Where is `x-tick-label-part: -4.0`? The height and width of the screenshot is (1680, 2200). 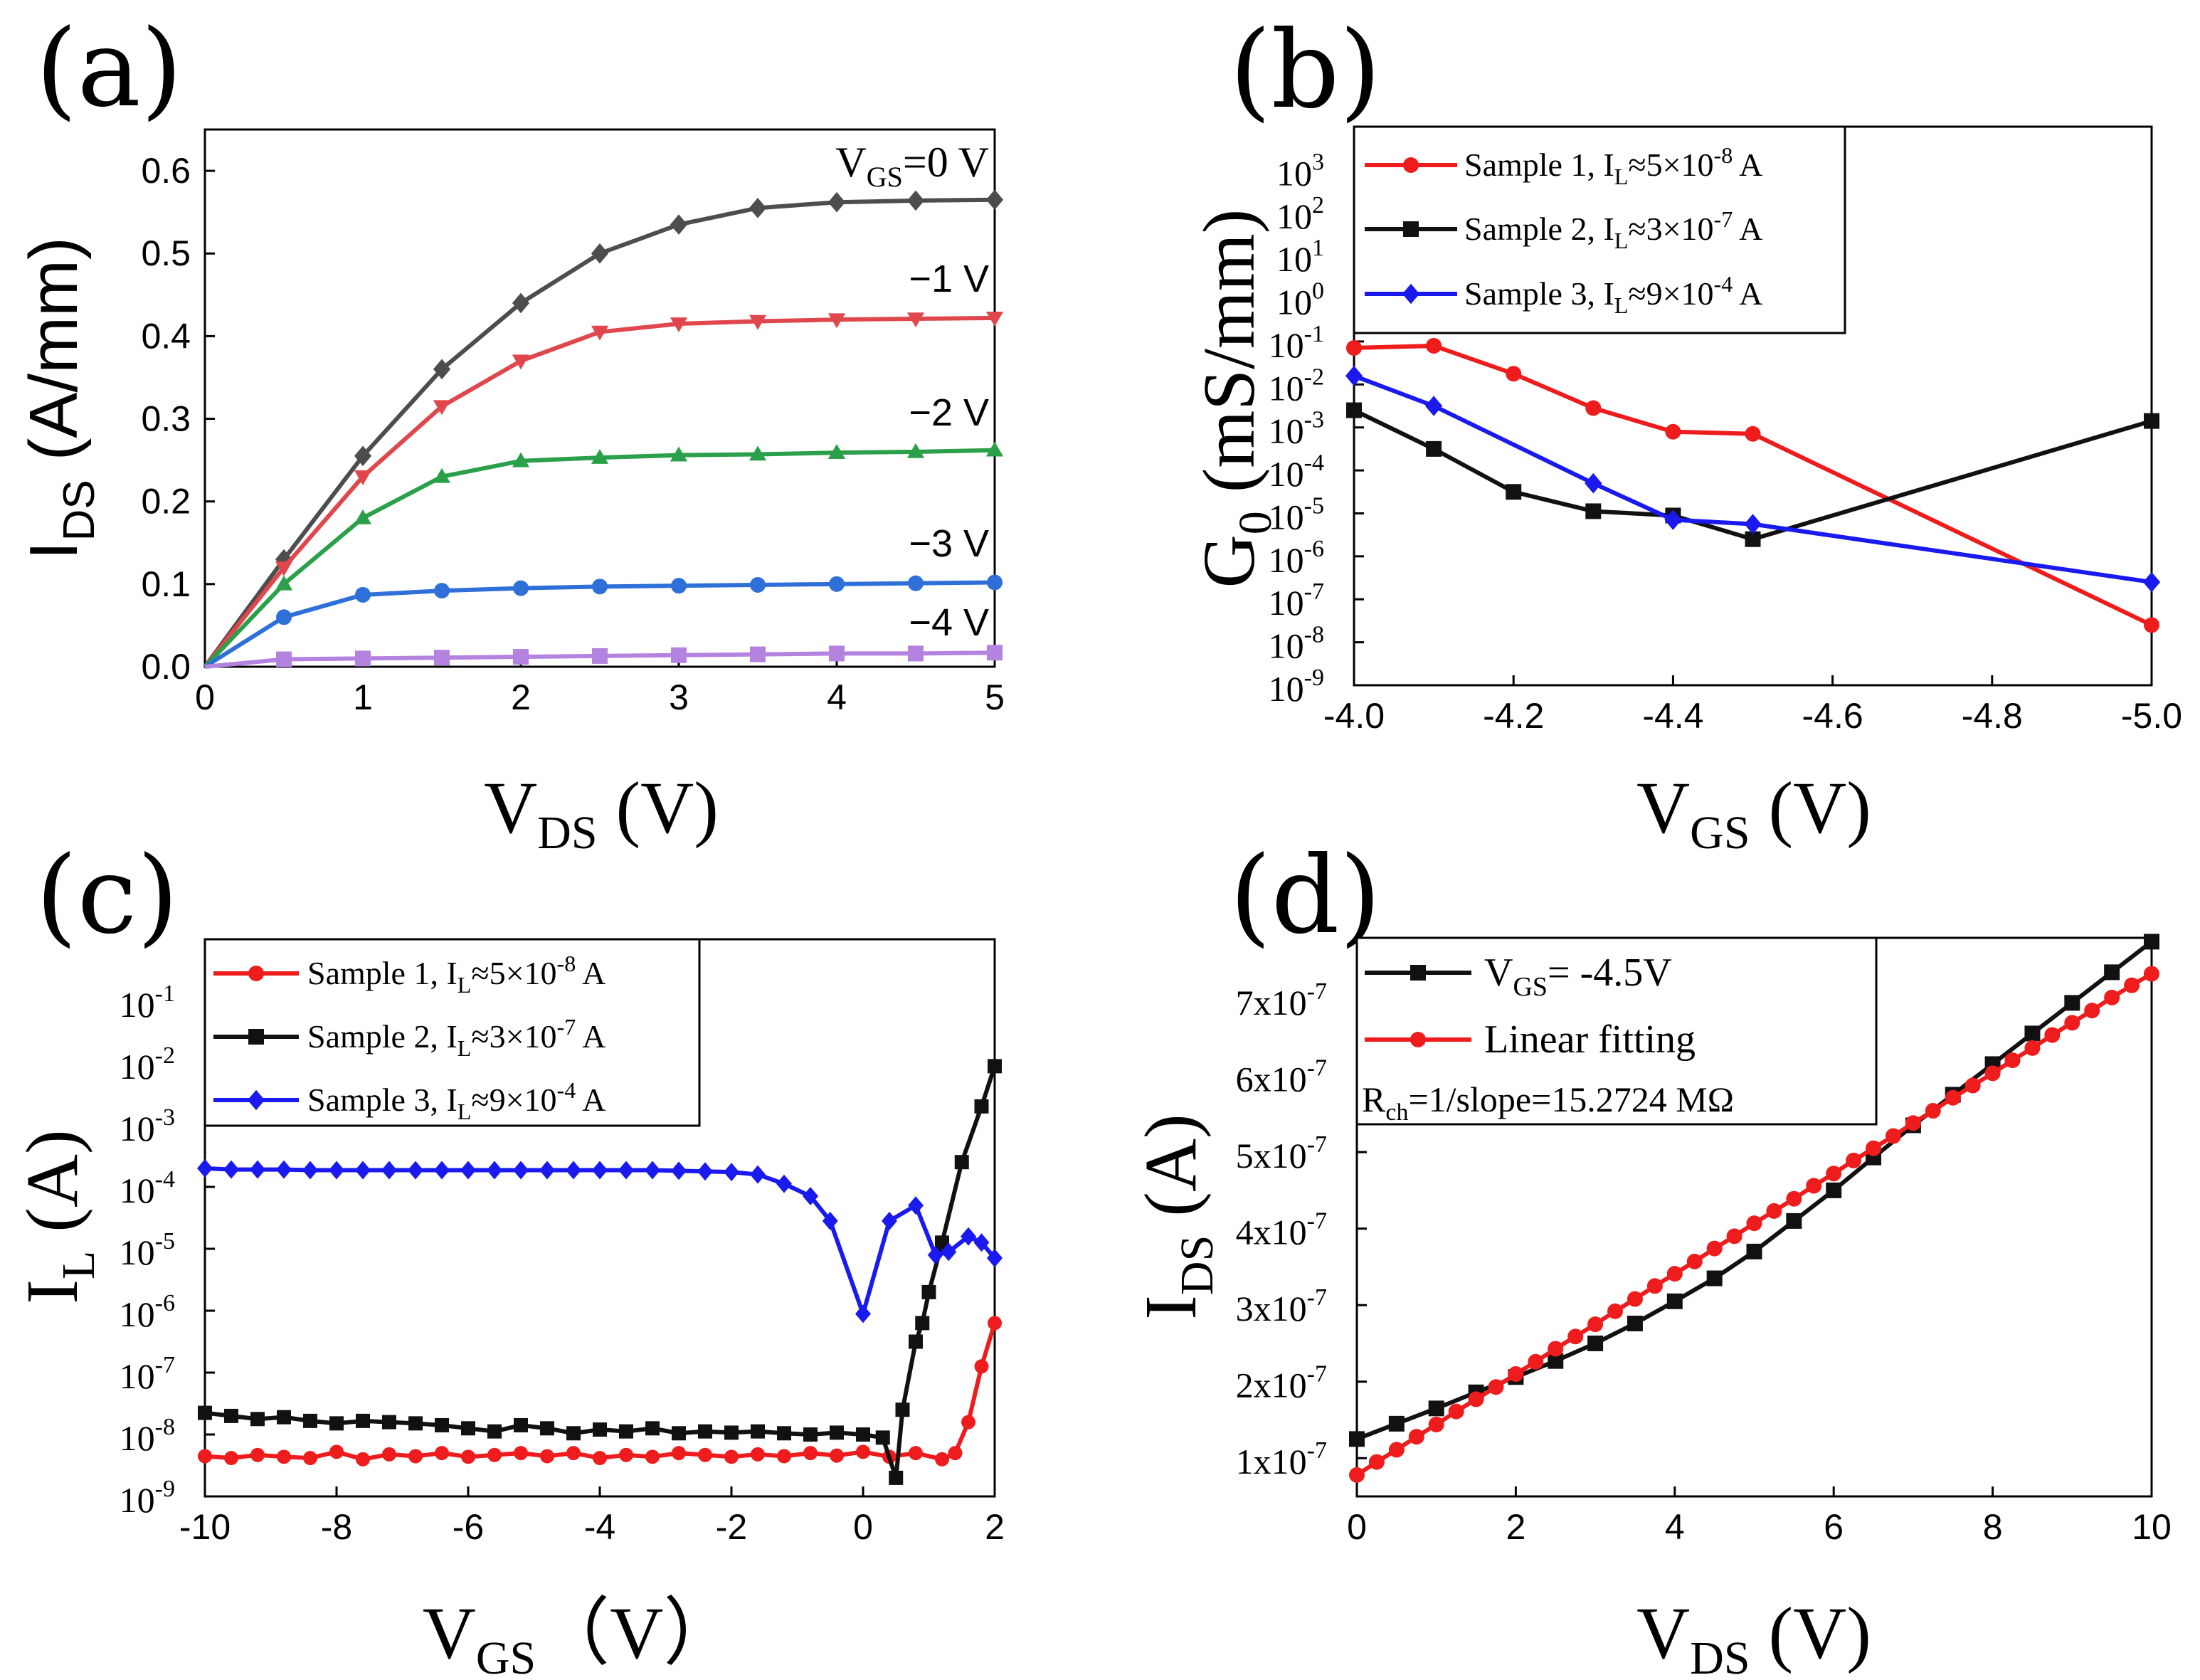 x-tick-label-part: -4.0 is located at coordinates (1354, 716).